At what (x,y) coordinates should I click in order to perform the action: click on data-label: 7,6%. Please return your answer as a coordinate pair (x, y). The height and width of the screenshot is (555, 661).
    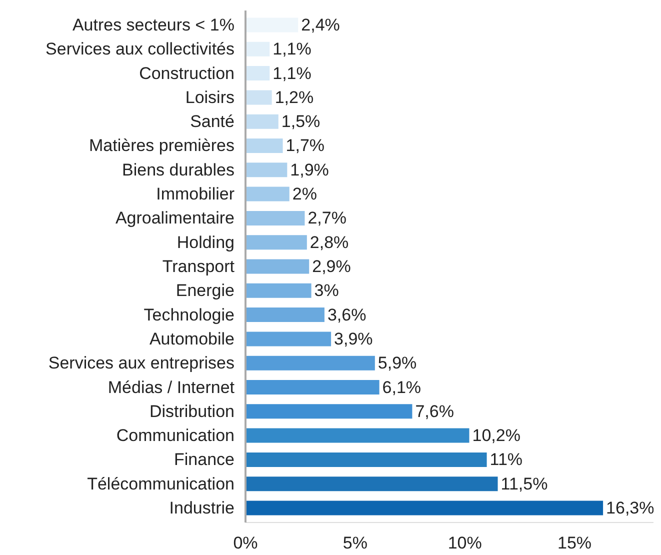
    Looking at the image, I should click on (434, 411).